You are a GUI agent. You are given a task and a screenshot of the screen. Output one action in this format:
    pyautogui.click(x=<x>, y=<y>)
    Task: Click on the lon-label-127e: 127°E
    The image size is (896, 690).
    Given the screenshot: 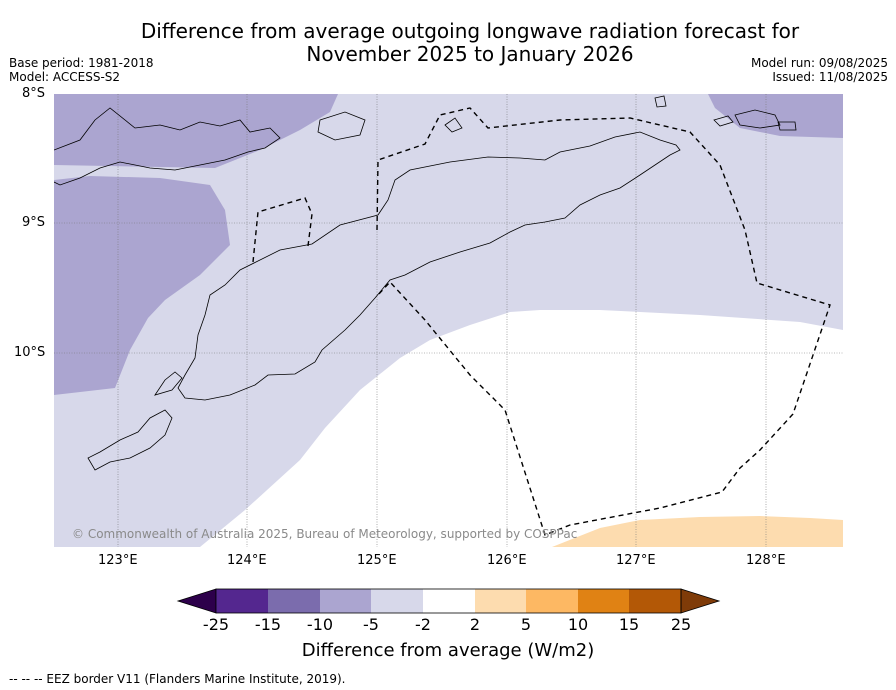 What is the action you would take?
    pyautogui.click(x=636, y=560)
    